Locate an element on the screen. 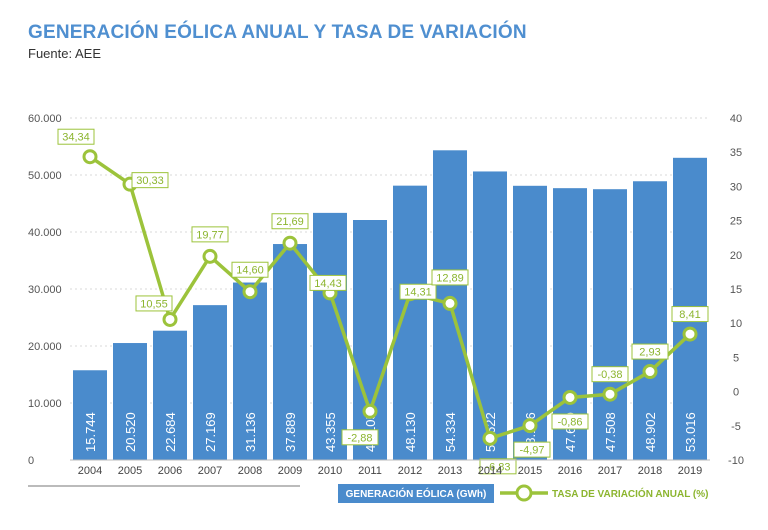 This screenshot has height=530, width=768. rate-value-label: 19,77 is located at coordinates (210, 235).